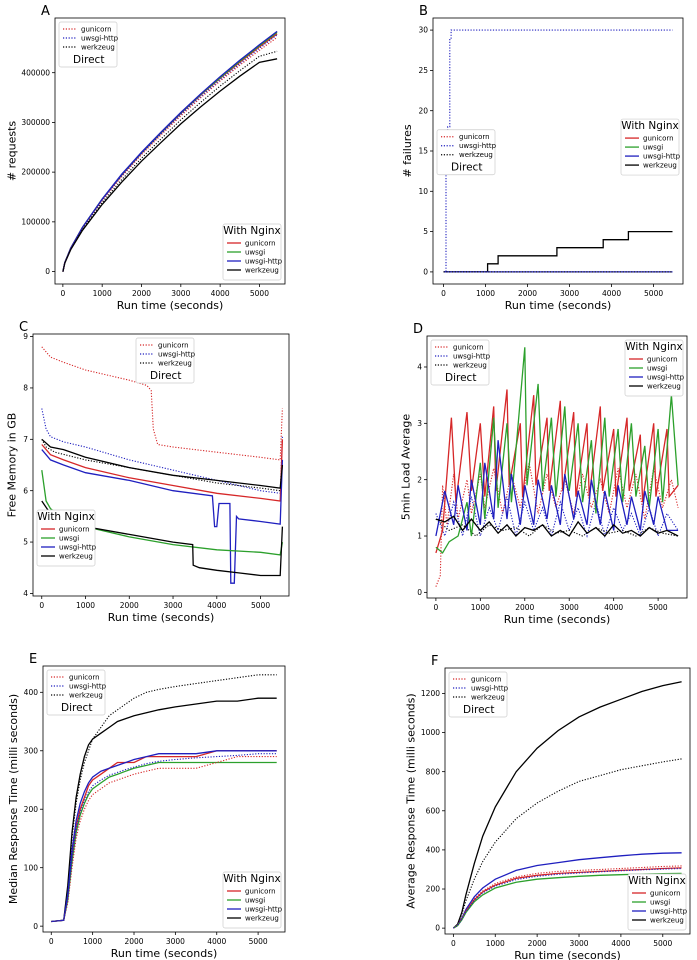  I want to click on panel-c-xtick-label: 0, so click(41, 605).